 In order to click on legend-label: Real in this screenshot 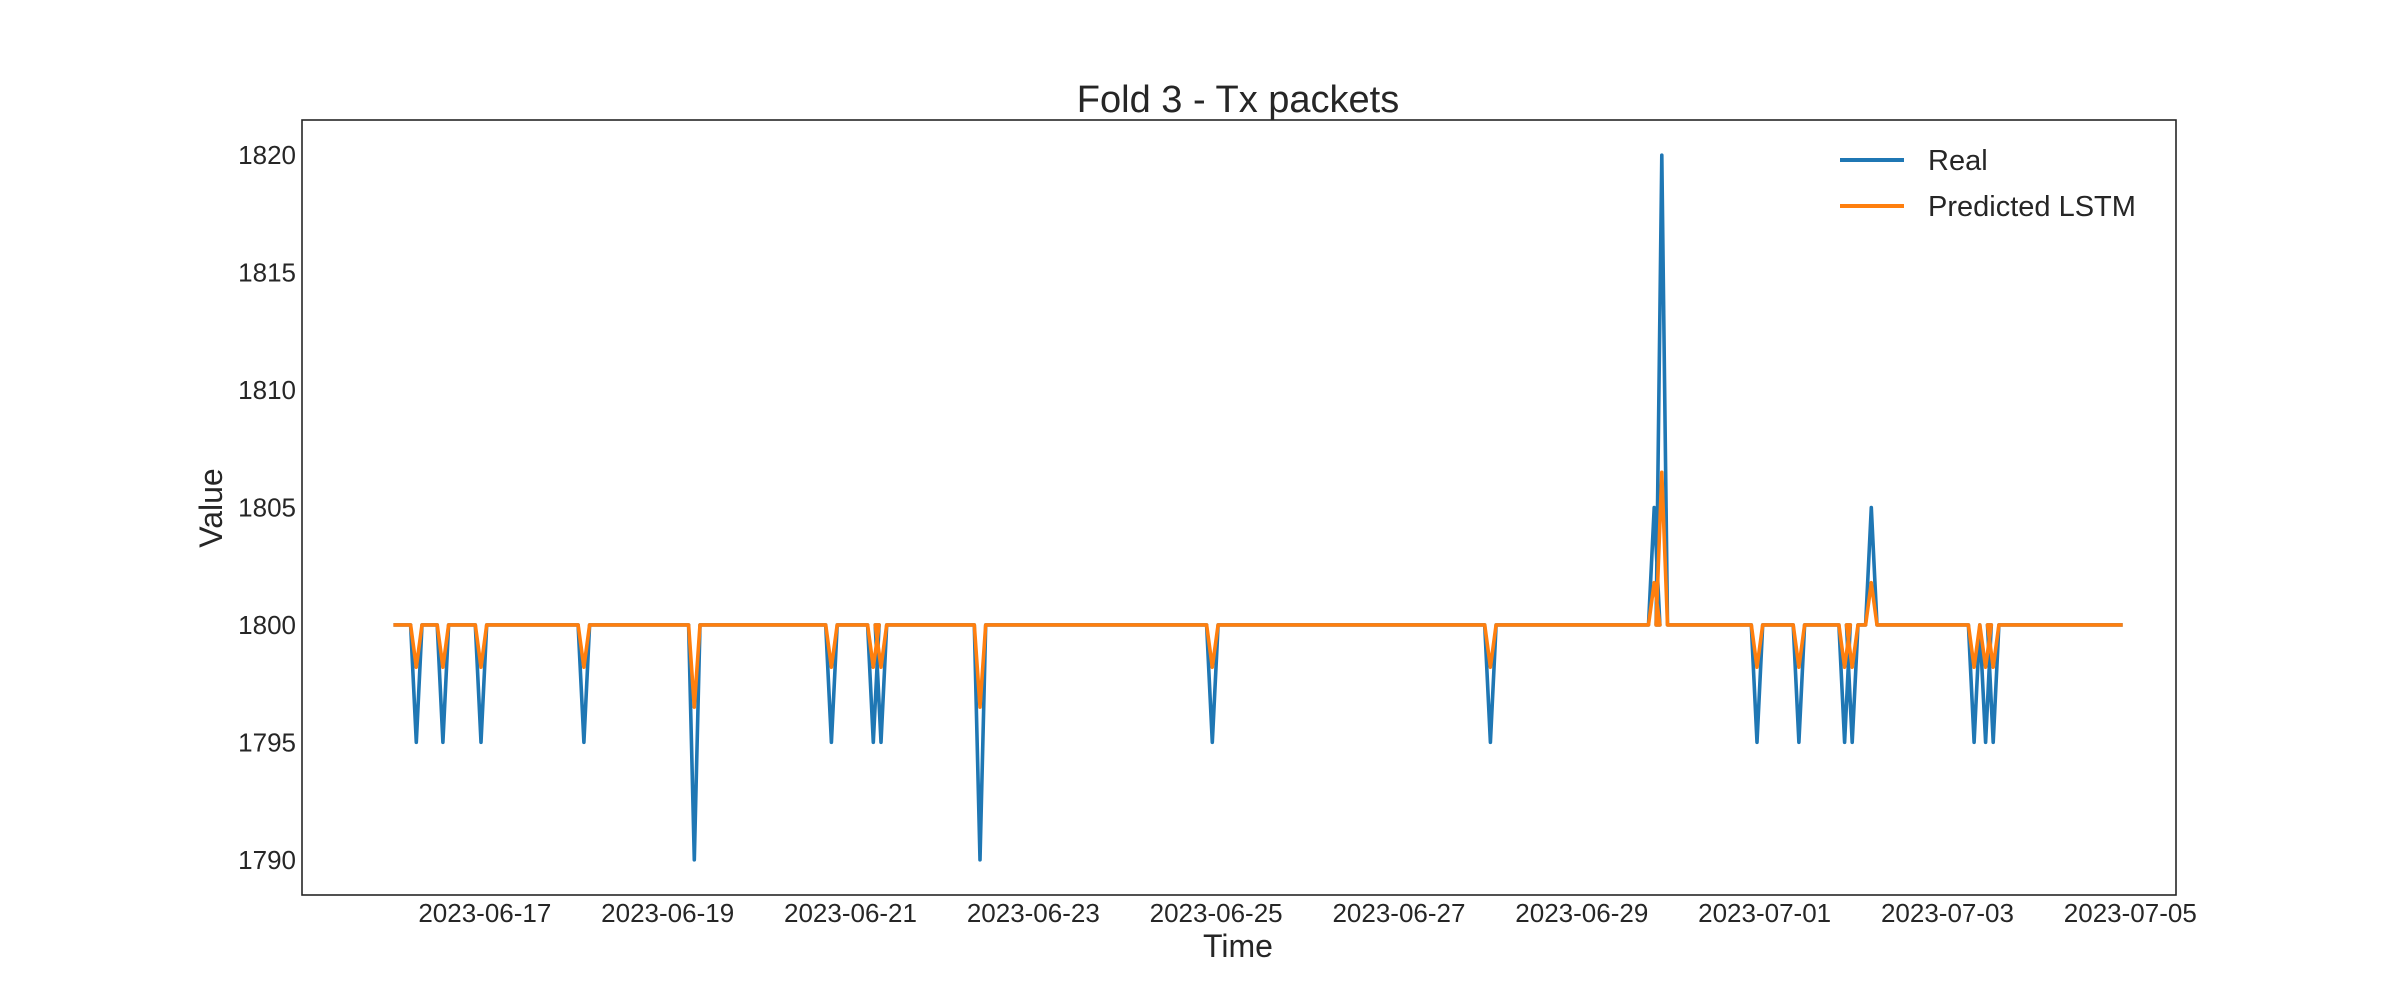, I will do `click(1958, 161)`.